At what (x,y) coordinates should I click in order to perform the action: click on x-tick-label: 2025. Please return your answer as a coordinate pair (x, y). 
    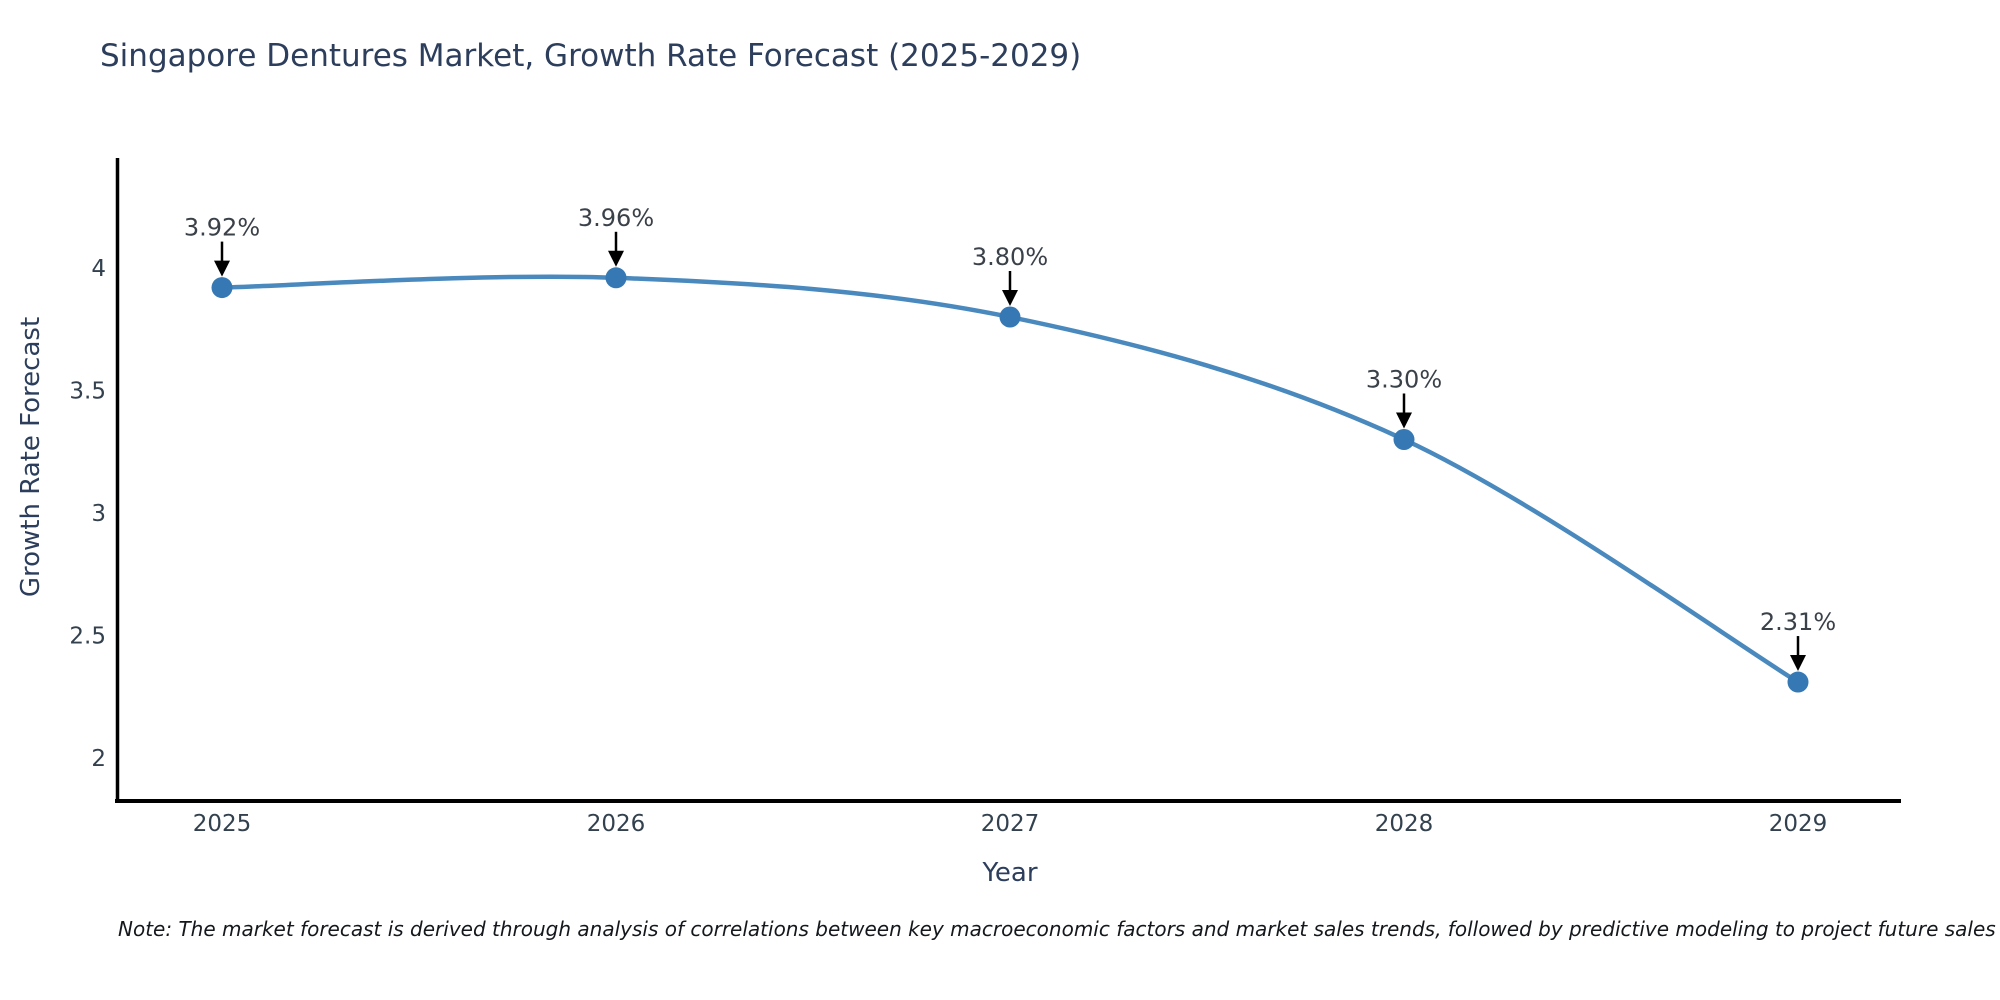
    Looking at the image, I should click on (222, 824).